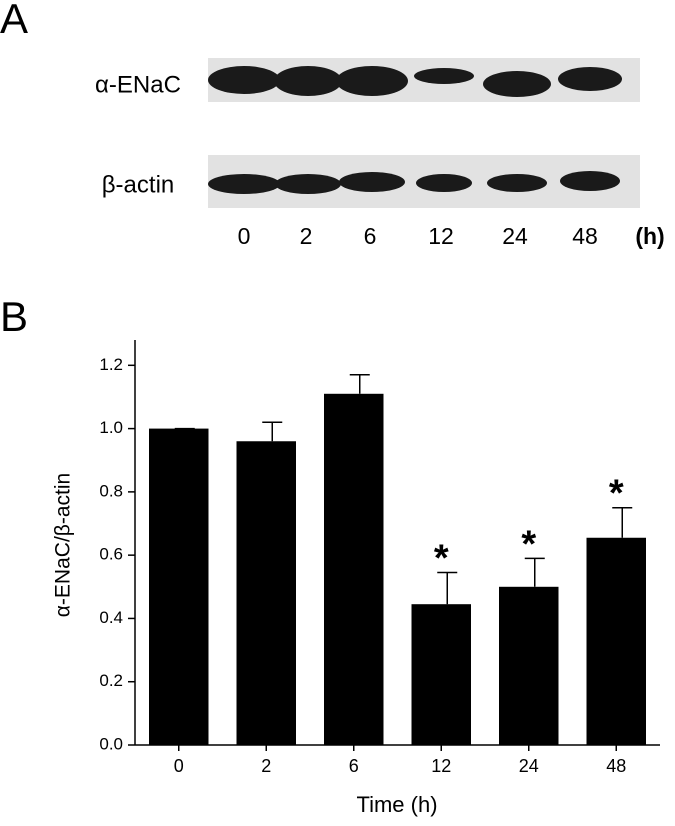 The image size is (675, 826). What do you see at coordinates (179, 766) in the screenshot?
I see `x-tick-label: 0` at bounding box center [179, 766].